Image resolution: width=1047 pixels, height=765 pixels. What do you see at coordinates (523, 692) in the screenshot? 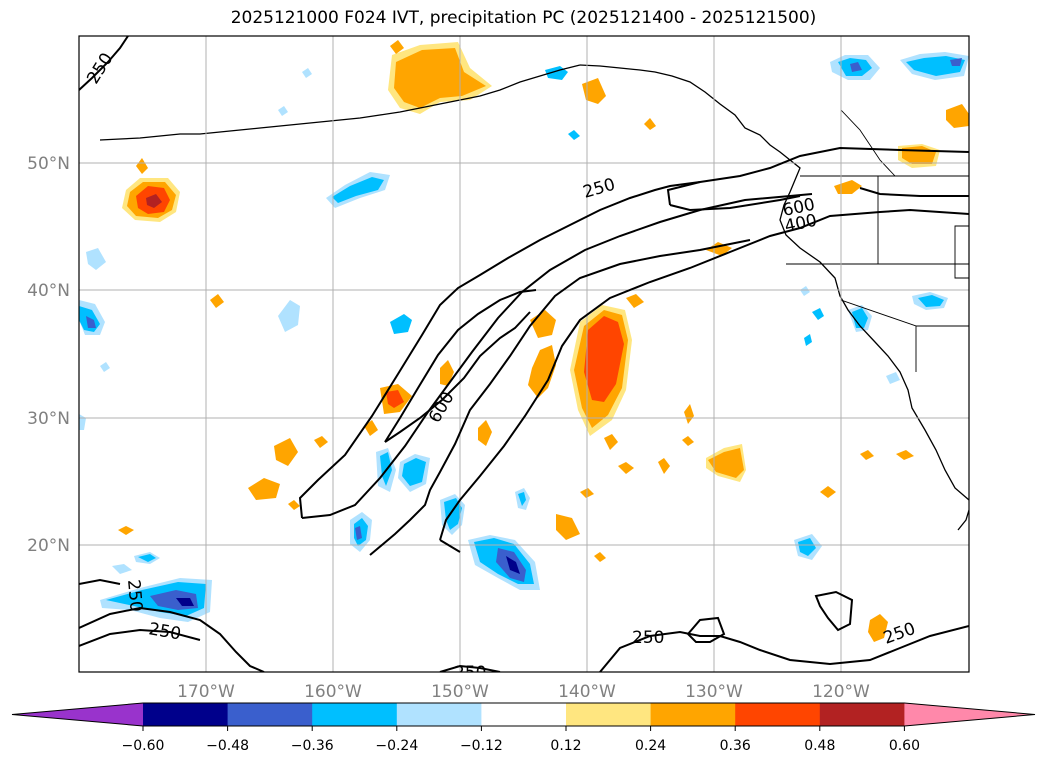
I see `longitude-axis: 170°W 160°W 150°W 140°W 130°W 120°W` at bounding box center [523, 692].